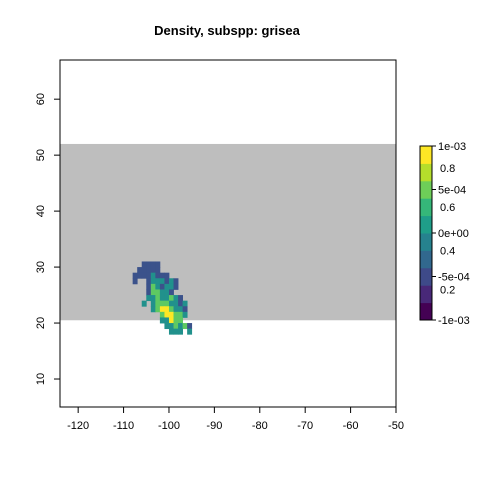 This screenshot has height=480, width=480. I want to click on density-cells, so click(162, 298).